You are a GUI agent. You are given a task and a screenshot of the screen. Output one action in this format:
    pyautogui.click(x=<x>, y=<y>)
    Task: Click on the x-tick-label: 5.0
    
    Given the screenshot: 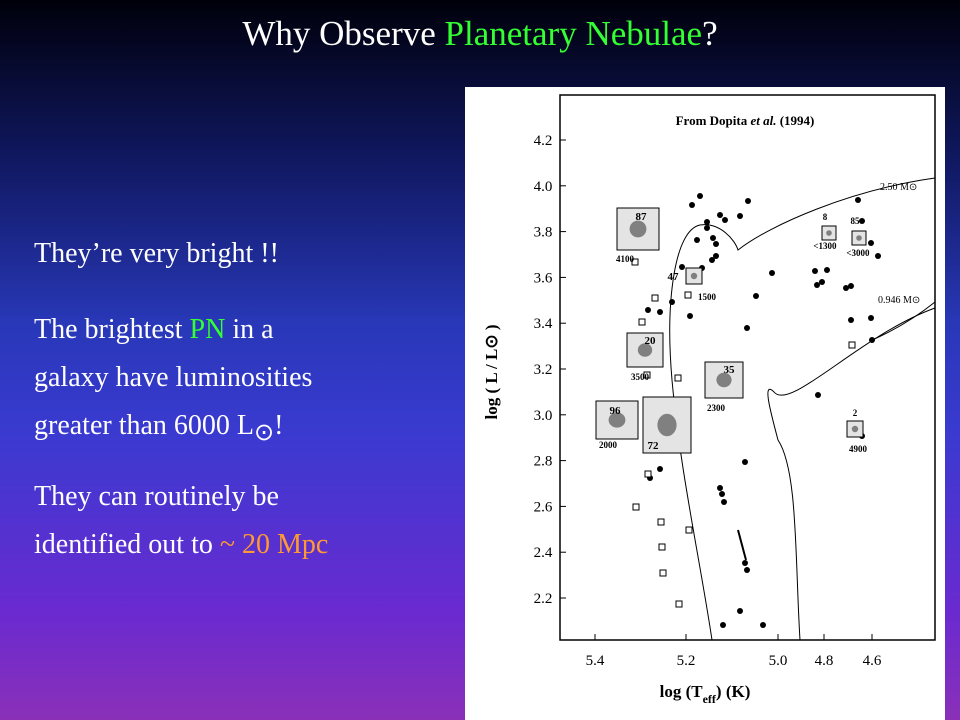 What is the action you would take?
    pyautogui.click(x=778, y=661)
    